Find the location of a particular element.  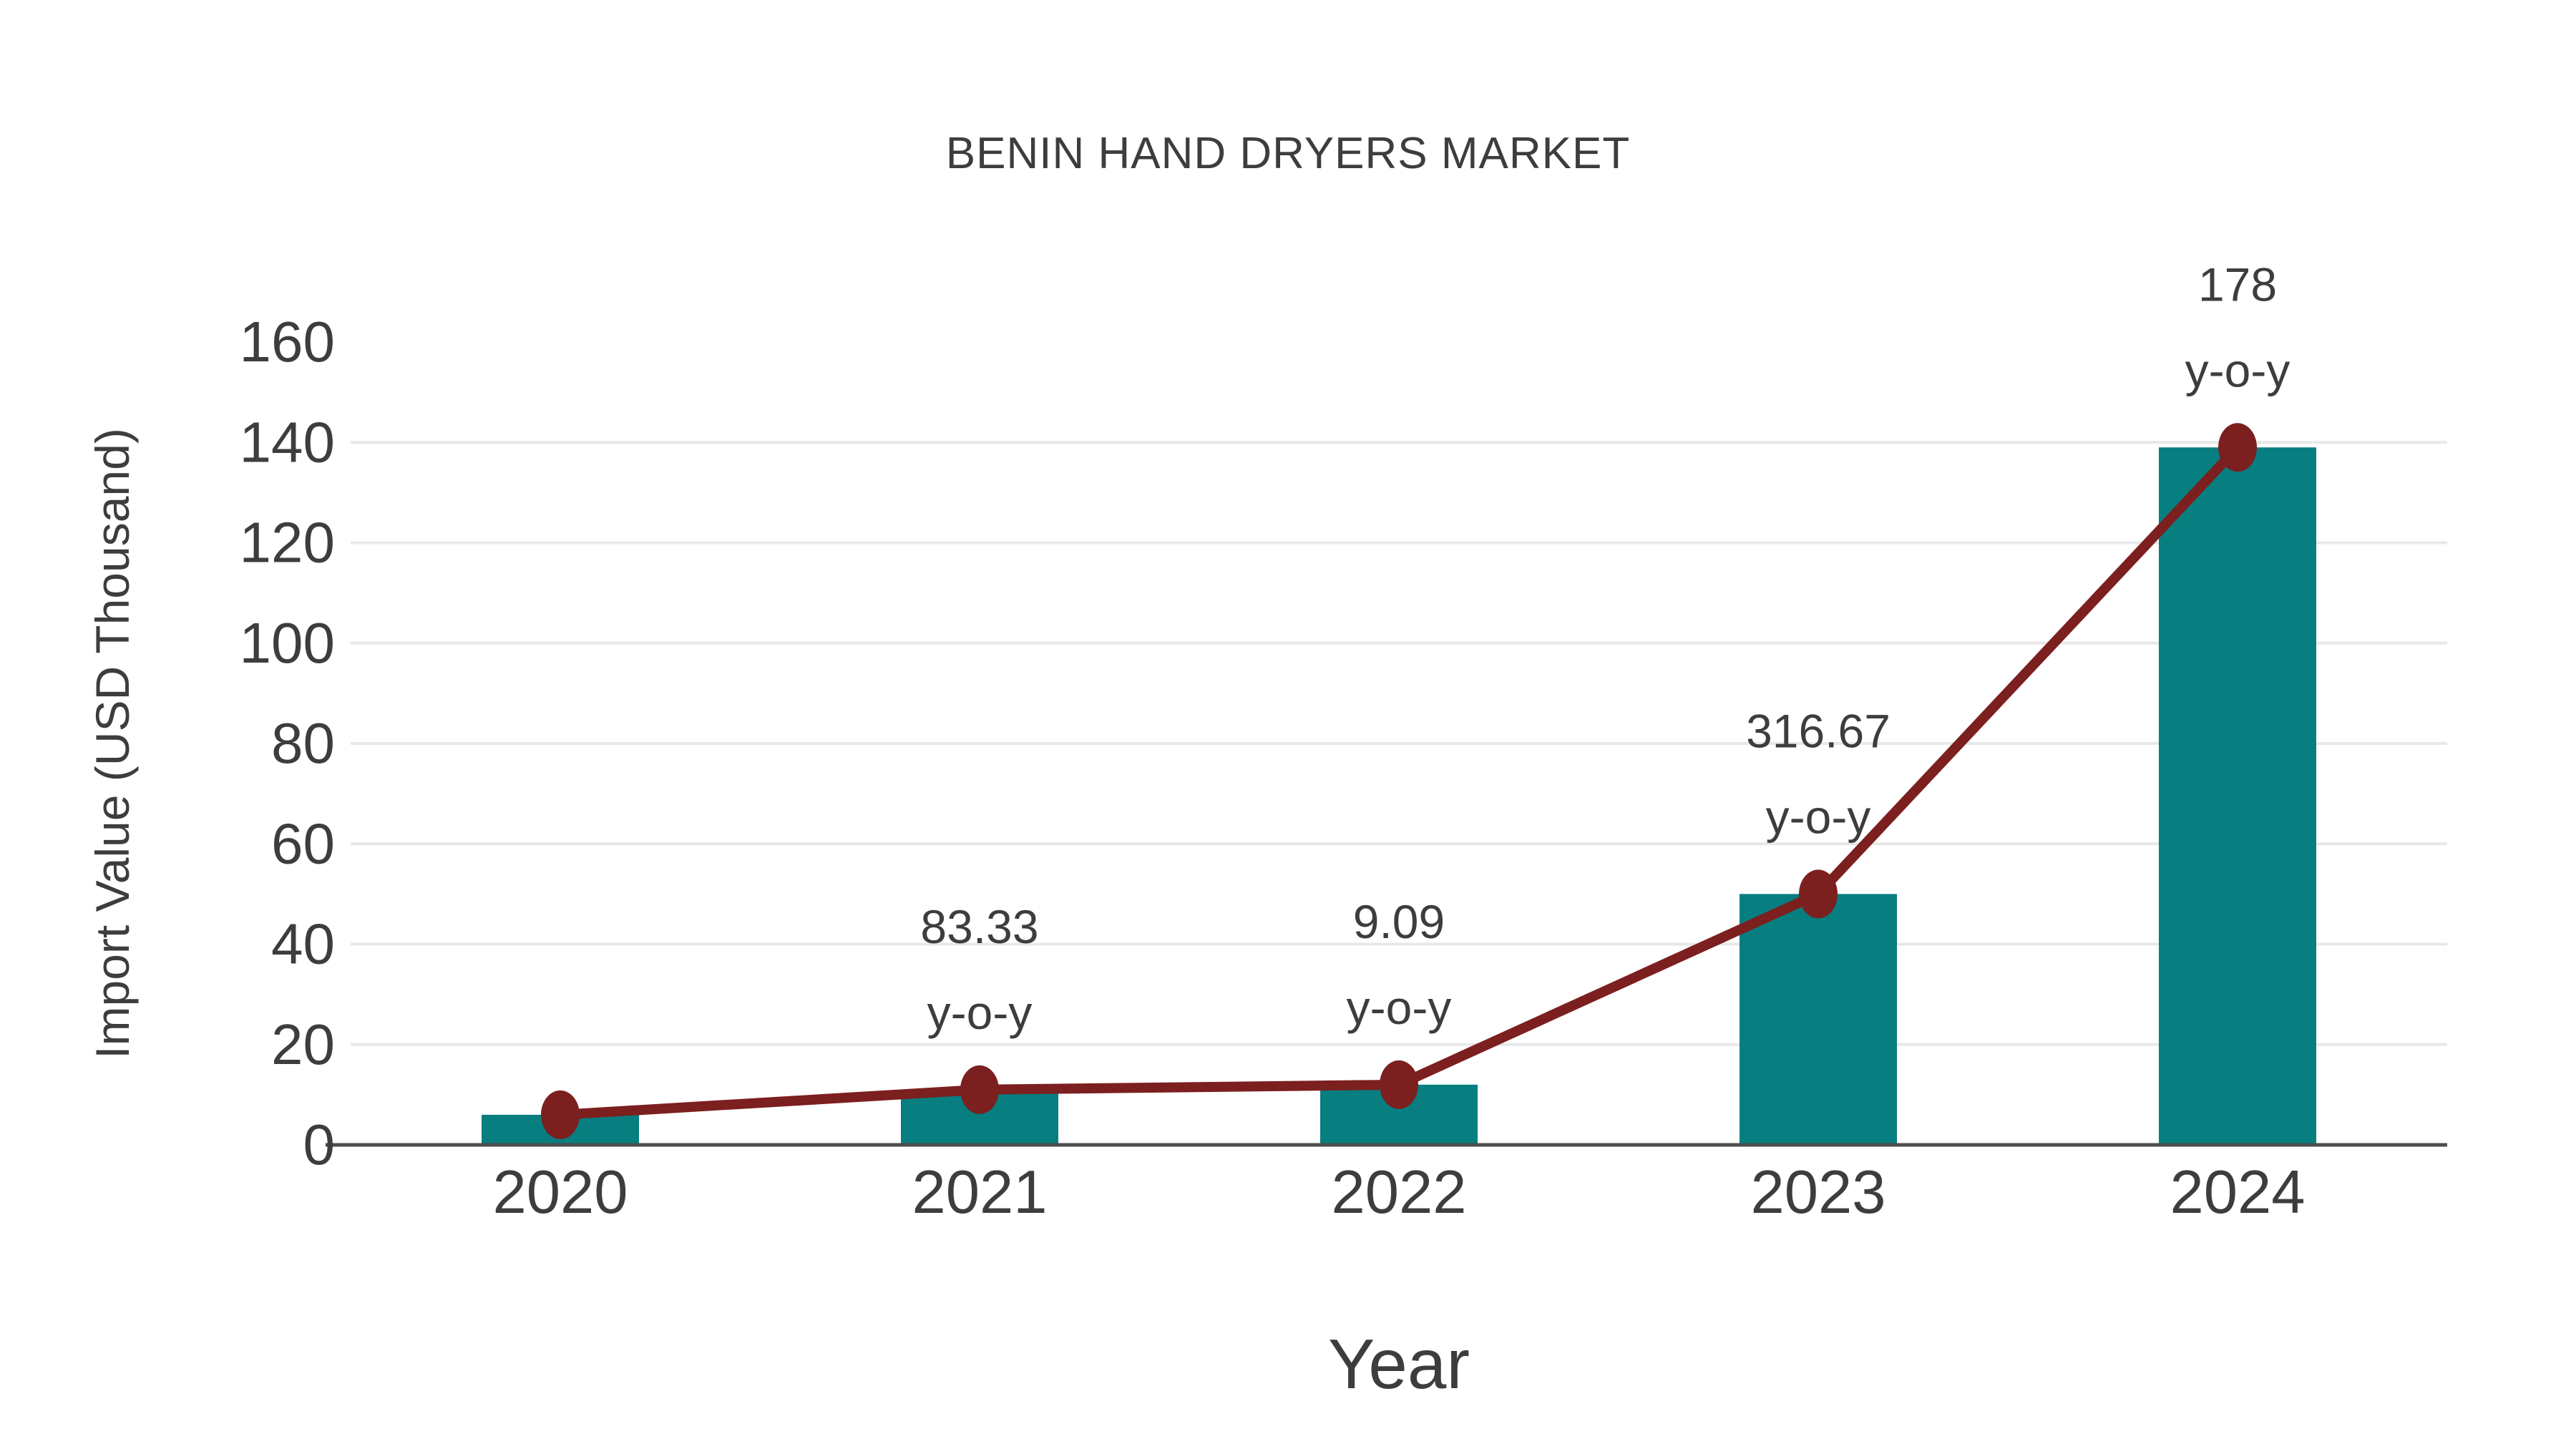

bar-2024 is located at coordinates (2237, 796).